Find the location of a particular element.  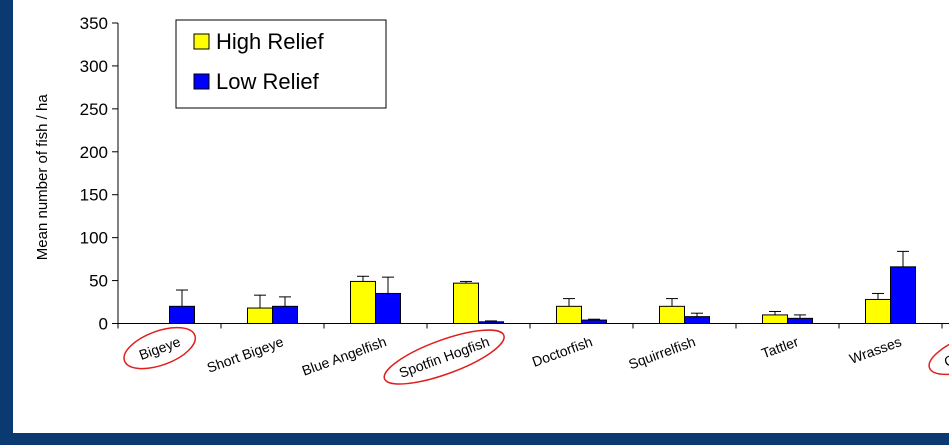

category-label: Blue Angelfish is located at coordinates (344, 355).